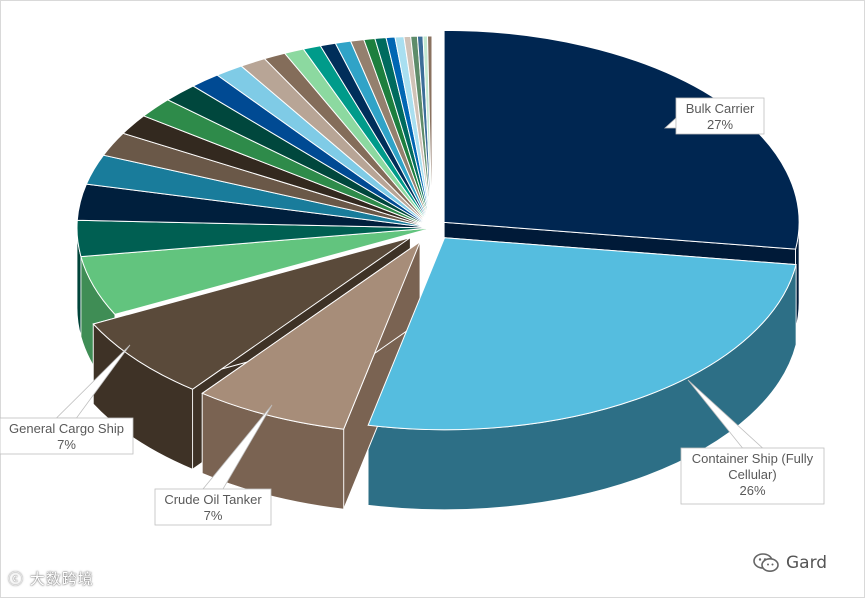 The image size is (865, 598). I want to click on callout-1-line-1: Cellular), so click(752, 474).